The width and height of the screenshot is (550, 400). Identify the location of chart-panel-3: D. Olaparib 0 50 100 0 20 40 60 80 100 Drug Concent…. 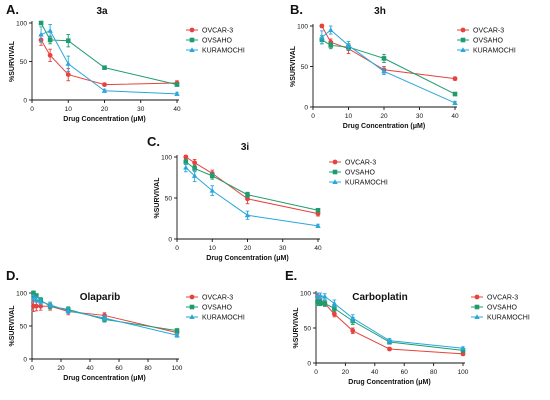
(125, 325).